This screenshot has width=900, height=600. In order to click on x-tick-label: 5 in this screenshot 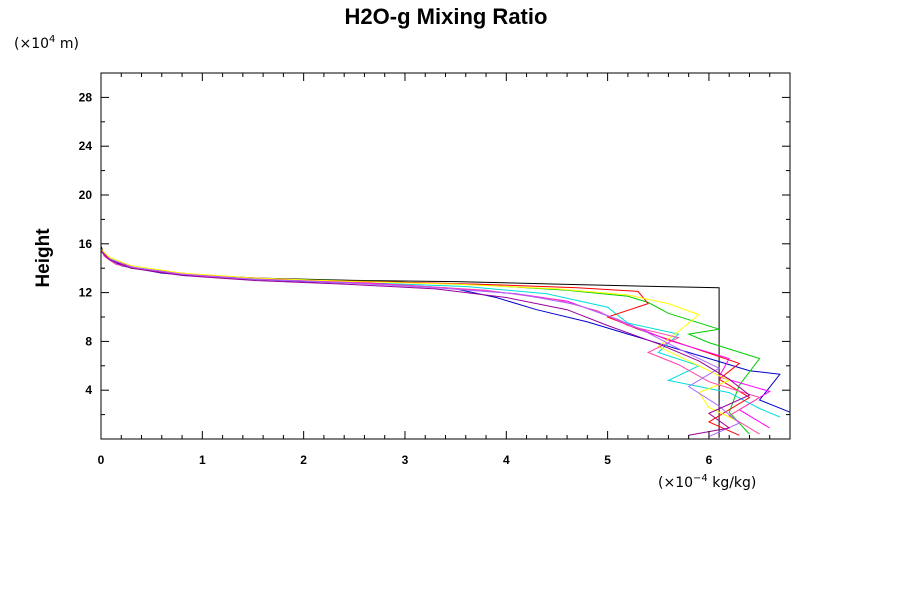, I will do `click(607, 460)`.